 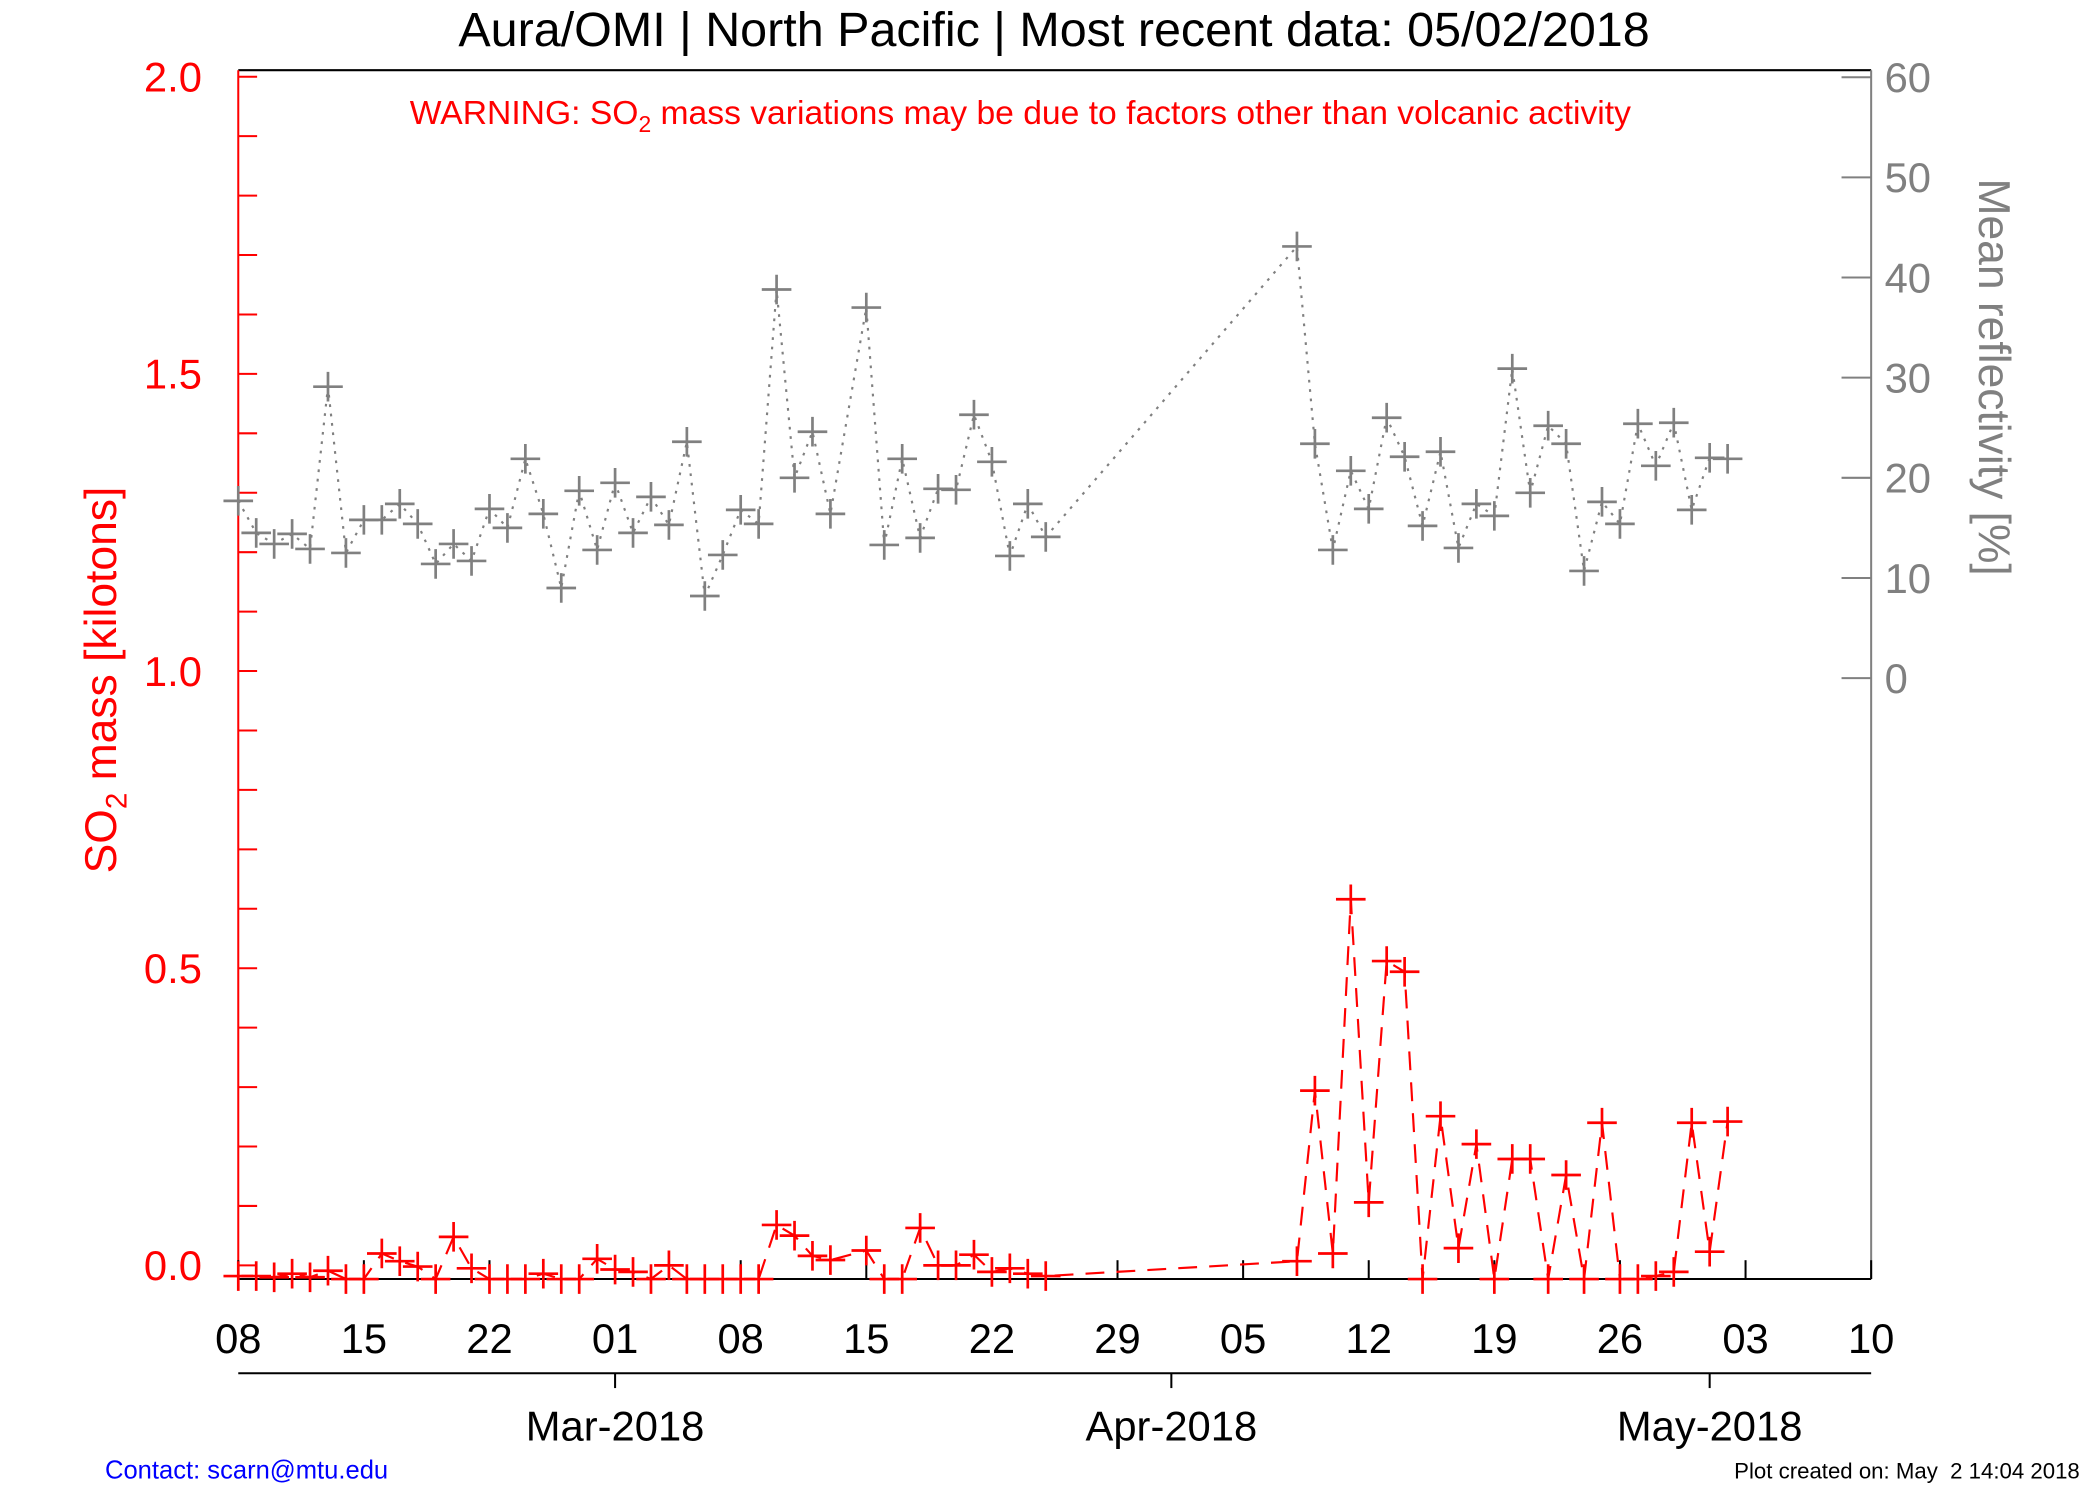 I want to click on x-tick-label: 12, so click(x=1369, y=1338).